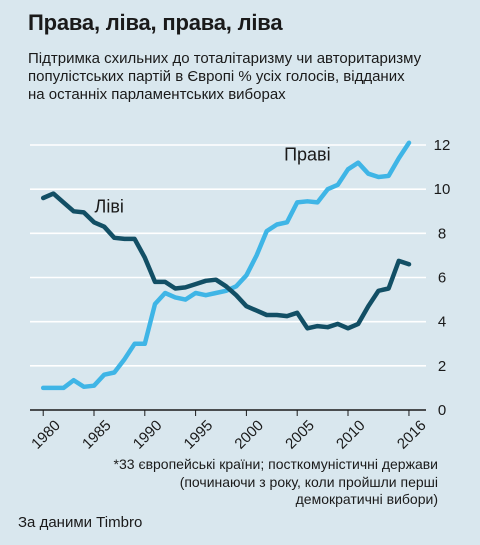  What do you see at coordinates (412, 435) in the screenshot?
I see `x-tick-label: 2016` at bounding box center [412, 435].